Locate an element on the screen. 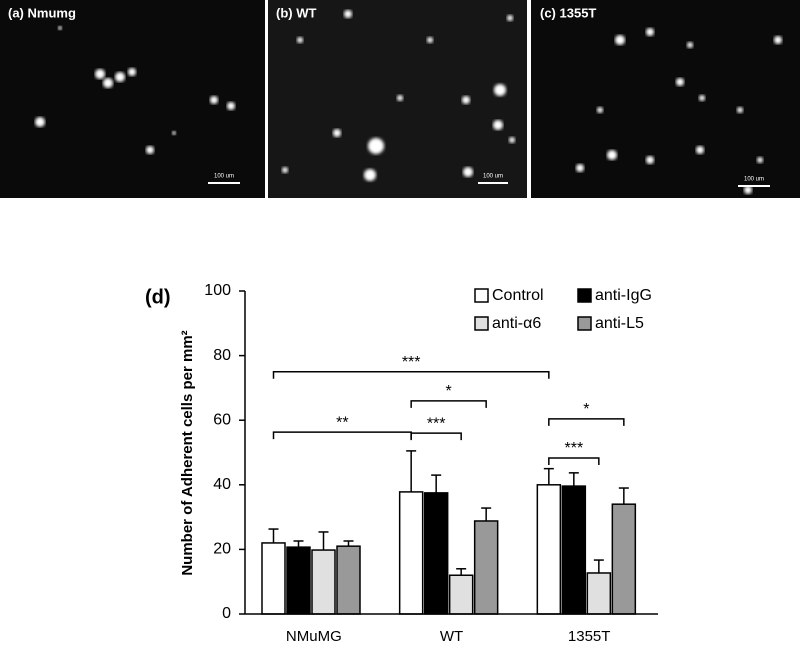 The image size is (800, 656). y-tick-label: 100 is located at coordinates (217, 290).